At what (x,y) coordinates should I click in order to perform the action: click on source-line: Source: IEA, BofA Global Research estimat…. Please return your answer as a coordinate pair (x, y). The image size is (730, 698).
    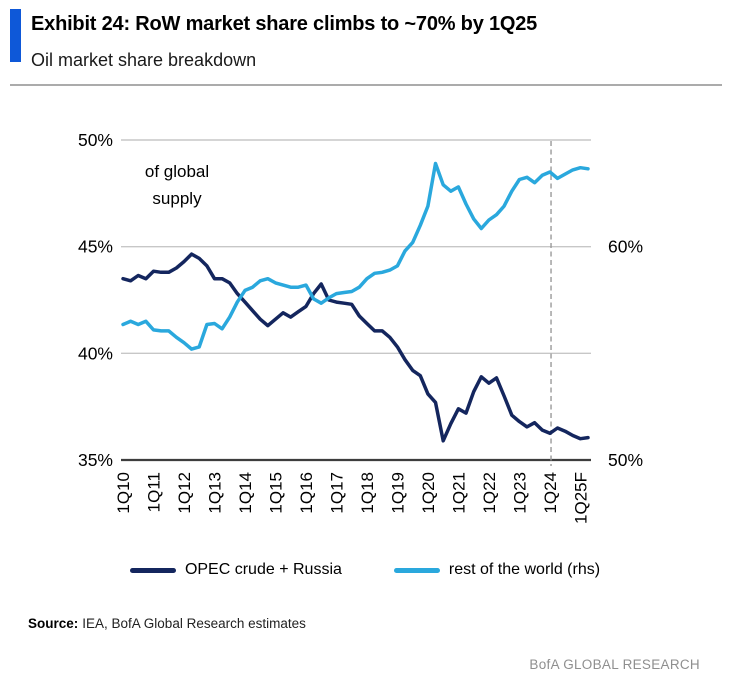
    Looking at the image, I should click on (167, 623).